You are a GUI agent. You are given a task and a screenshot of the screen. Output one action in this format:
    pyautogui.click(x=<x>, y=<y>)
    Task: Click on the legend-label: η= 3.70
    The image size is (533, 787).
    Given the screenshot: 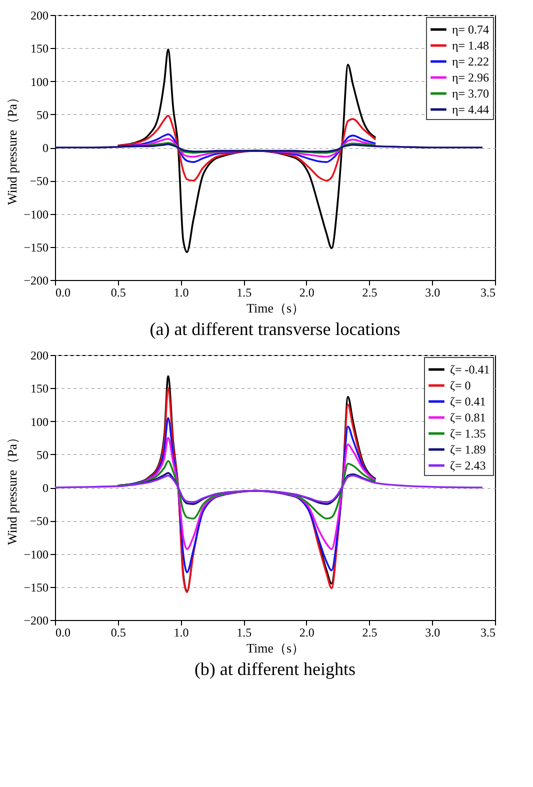 What is the action you would take?
    pyautogui.click(x=471, y=93)
    